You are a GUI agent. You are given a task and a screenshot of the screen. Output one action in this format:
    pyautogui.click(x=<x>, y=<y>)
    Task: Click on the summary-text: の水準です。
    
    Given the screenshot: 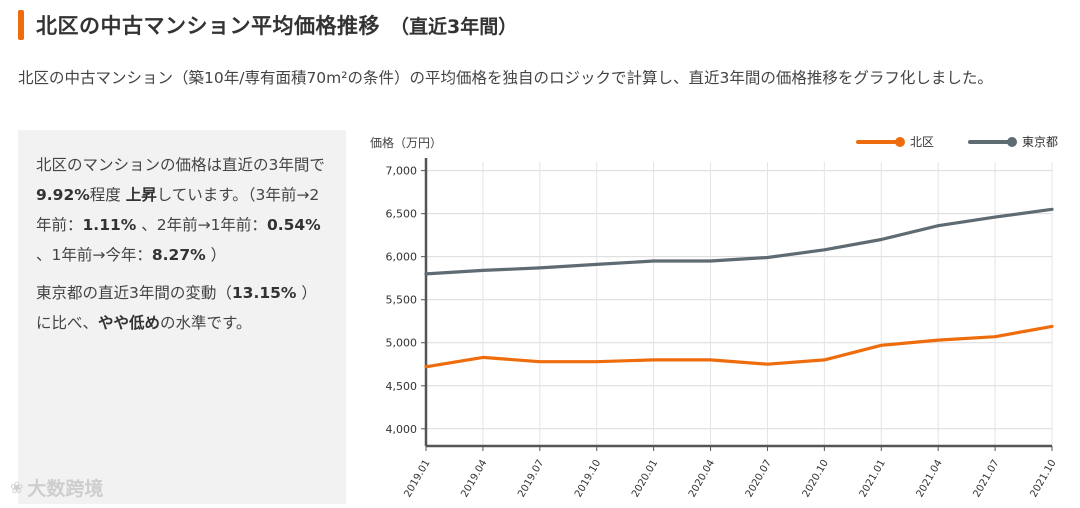 What is the action you would take?
    pyautogui.click(x=206, y=323)
    